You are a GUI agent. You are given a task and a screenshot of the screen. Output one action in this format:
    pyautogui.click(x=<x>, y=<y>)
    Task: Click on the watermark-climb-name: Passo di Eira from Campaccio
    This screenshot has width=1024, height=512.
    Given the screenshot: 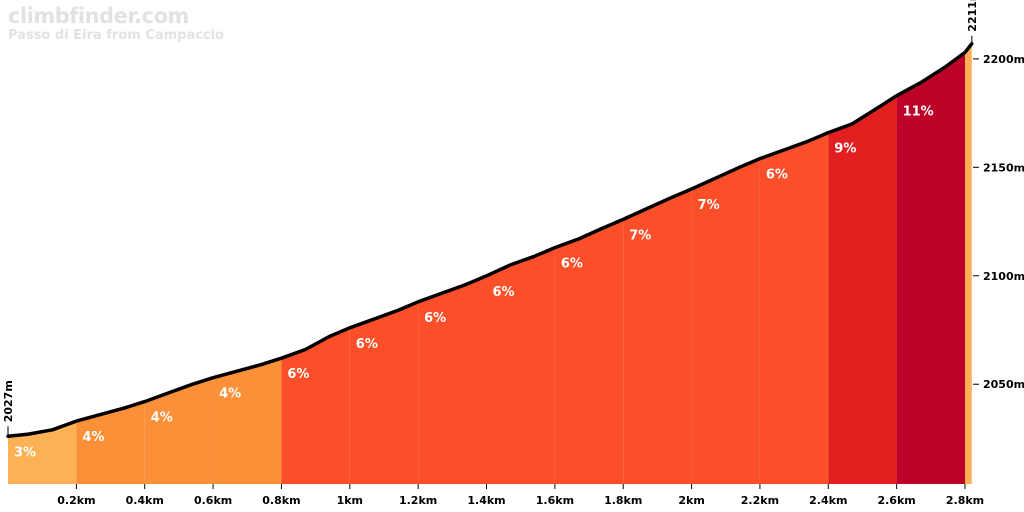 What is the action you would take?
    pyautogui.click(x=116, y=35)
    